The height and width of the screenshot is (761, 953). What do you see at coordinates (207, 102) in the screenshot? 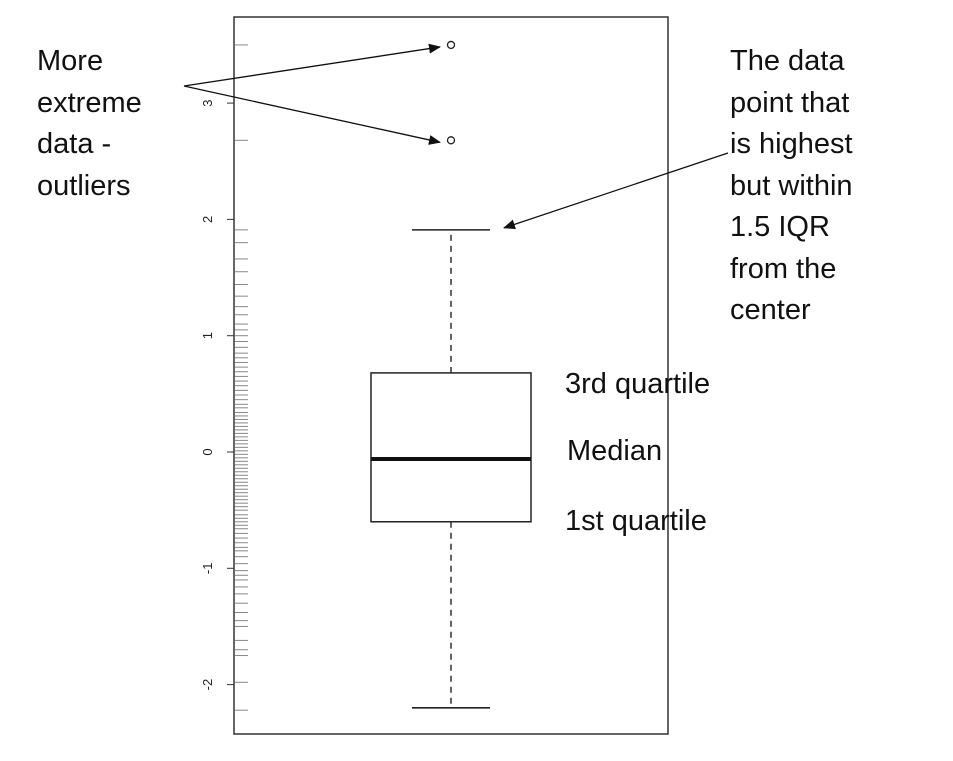
I see `y-tick-label: 3` at bounding box center [207, 102].